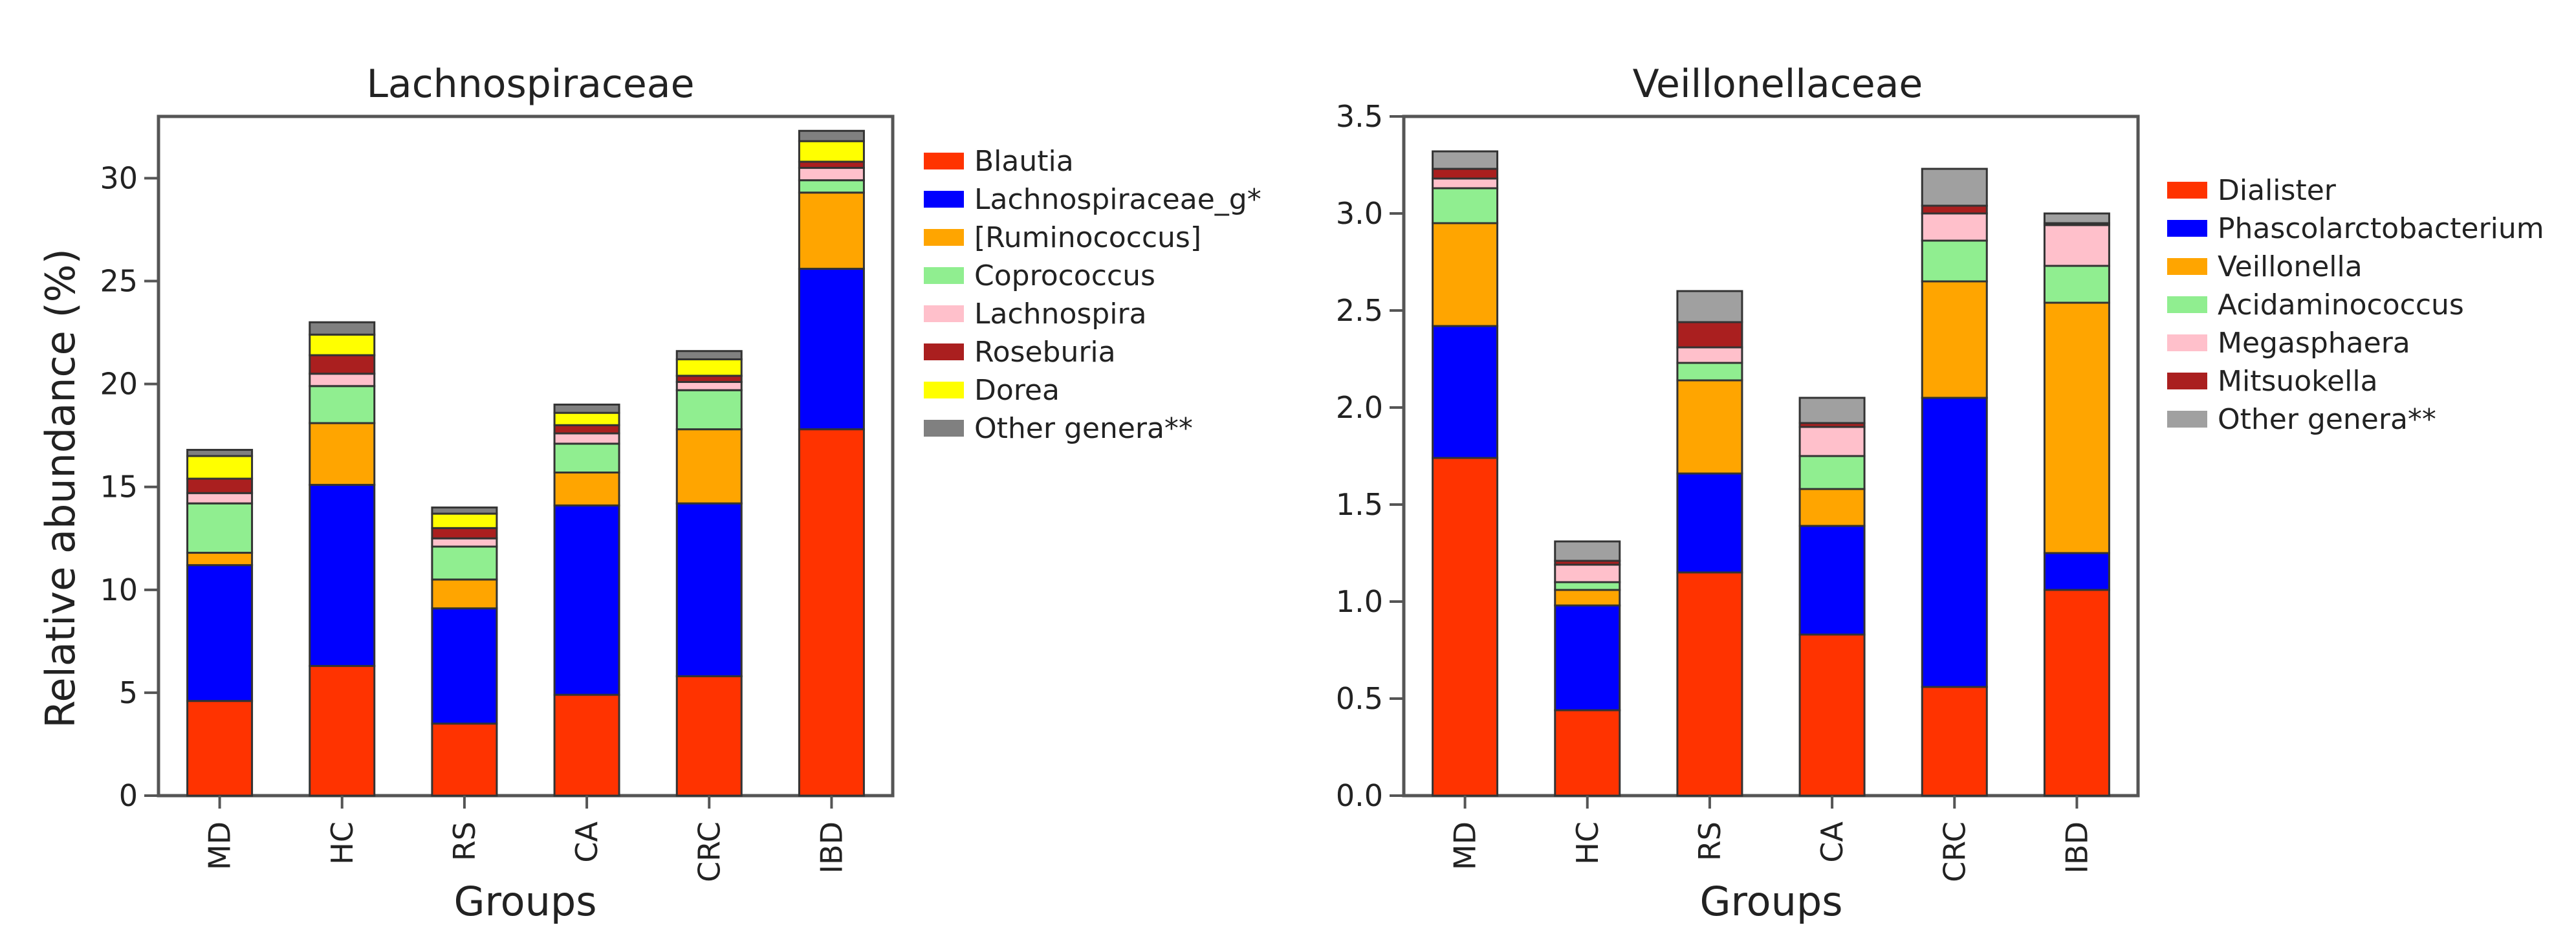 The width and height of the screenshot is (2576, 947). What do you see at coordinates (2277, 190) in the screenshot?
I see `veillonellaceae-legend-label-dialister: Dialister` at bounding box center [2277, 190].